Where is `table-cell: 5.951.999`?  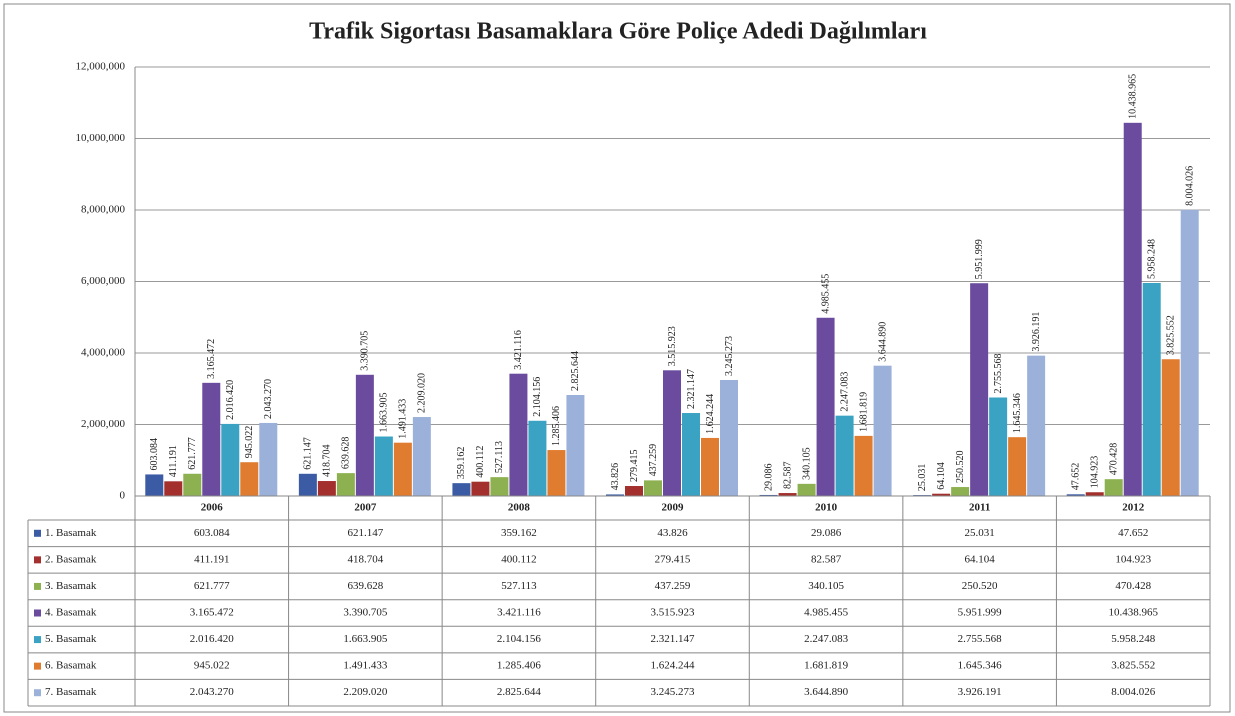 table-cell: 5.951.999 is located at coordinates (980, 613).